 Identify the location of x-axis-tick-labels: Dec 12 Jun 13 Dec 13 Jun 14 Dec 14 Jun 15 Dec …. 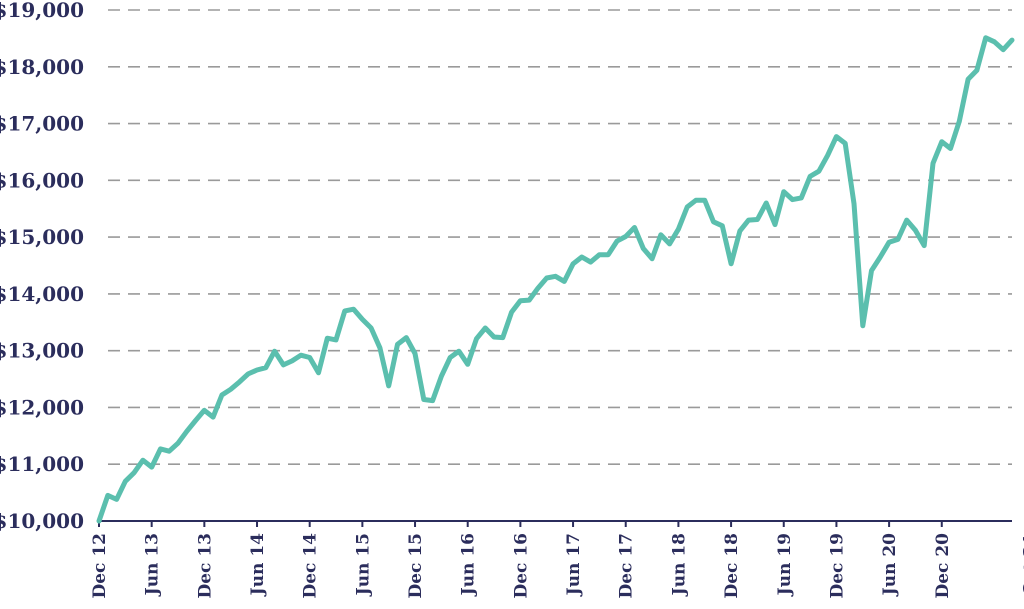
(557, 566).